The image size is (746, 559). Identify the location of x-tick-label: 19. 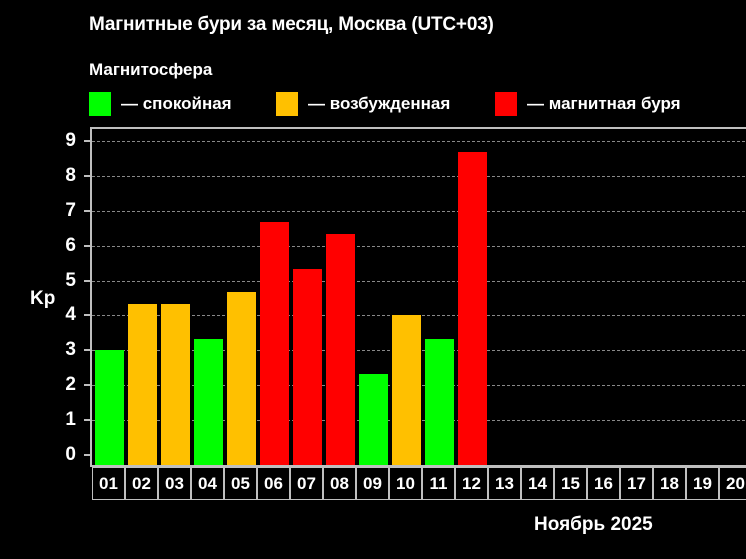
(702, 483).